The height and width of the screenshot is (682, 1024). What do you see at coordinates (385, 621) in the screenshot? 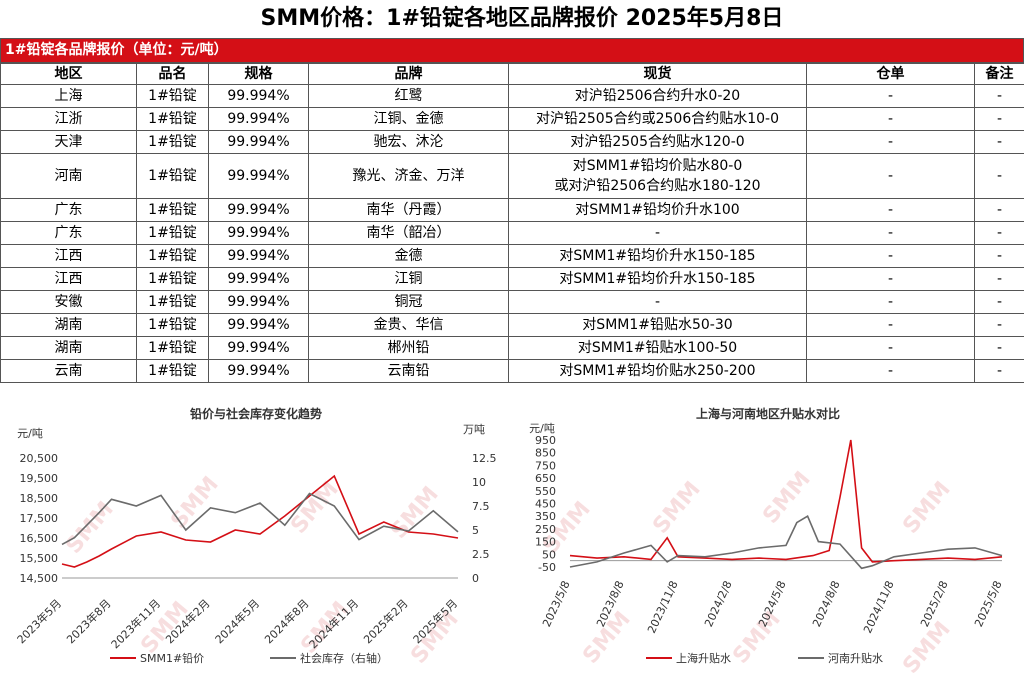
I see `x-tick-label: 2025年2月` at bounding box center [385, 621].